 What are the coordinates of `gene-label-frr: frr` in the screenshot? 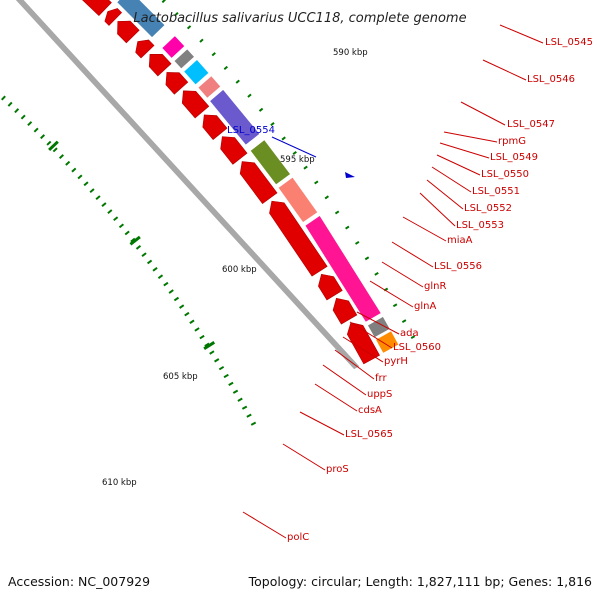 It's located at (381, 378).